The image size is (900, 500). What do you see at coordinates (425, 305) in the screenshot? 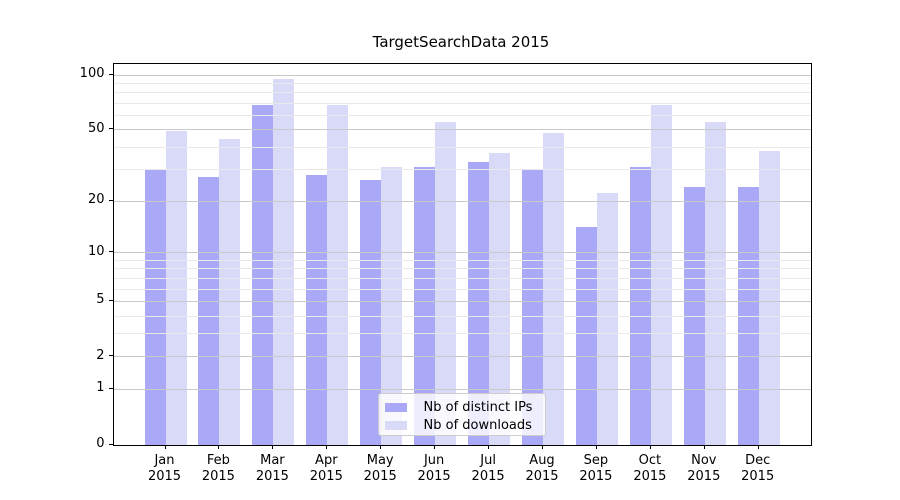
I see `bar-nb-of-distinct-ips-jun` at bounding box center [425, 305].